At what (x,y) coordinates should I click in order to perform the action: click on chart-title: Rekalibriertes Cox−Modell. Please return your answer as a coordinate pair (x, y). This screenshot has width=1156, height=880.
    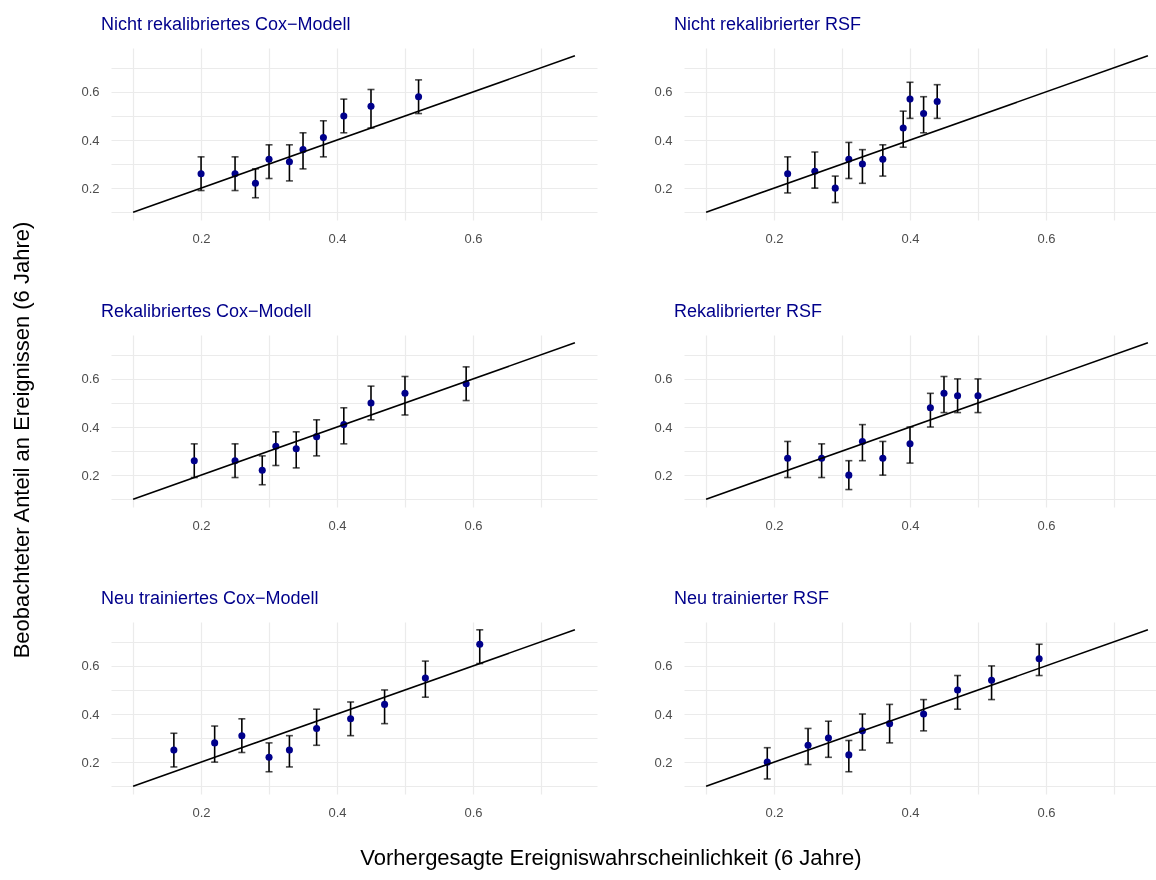
    Looking at the image, I should click on (206, 311).